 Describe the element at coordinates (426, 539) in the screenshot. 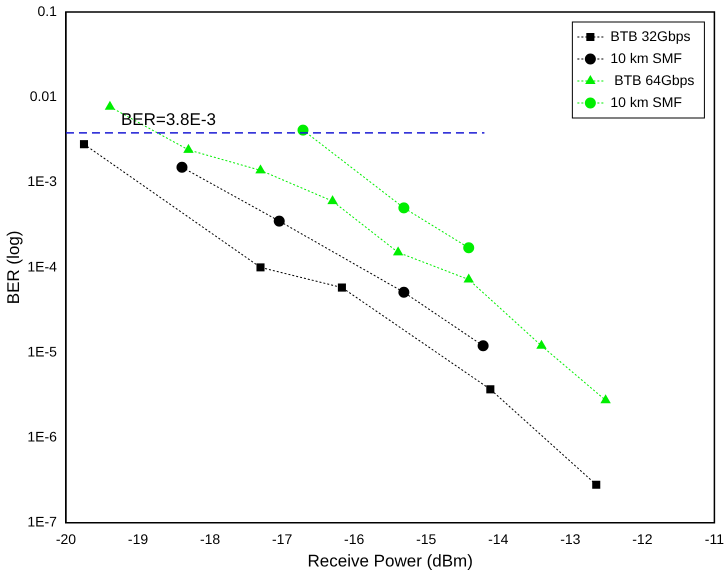

I see `x-tick-label: -15` at that location.